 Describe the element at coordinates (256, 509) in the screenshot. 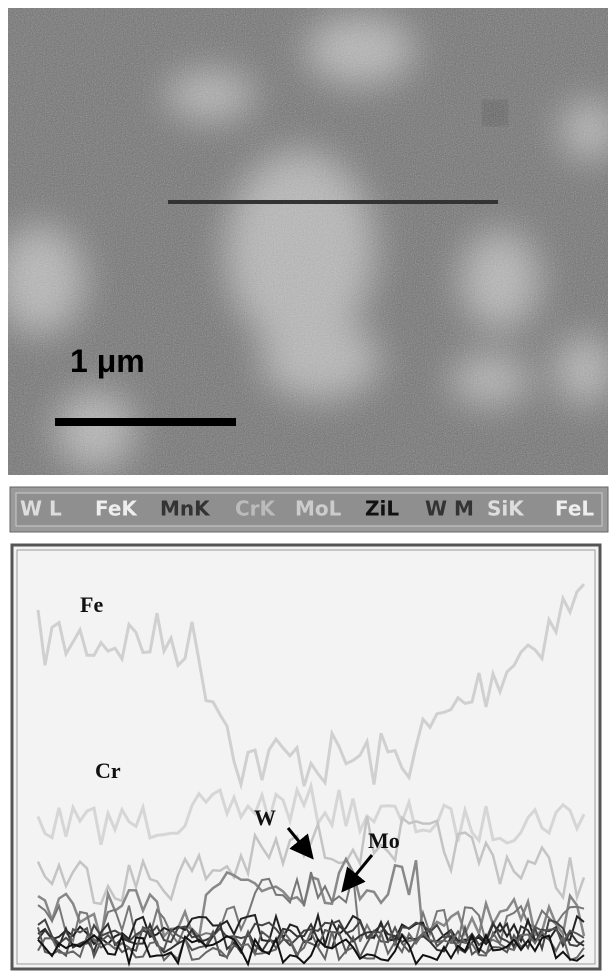

I see `tab-label: CrK` at that location.